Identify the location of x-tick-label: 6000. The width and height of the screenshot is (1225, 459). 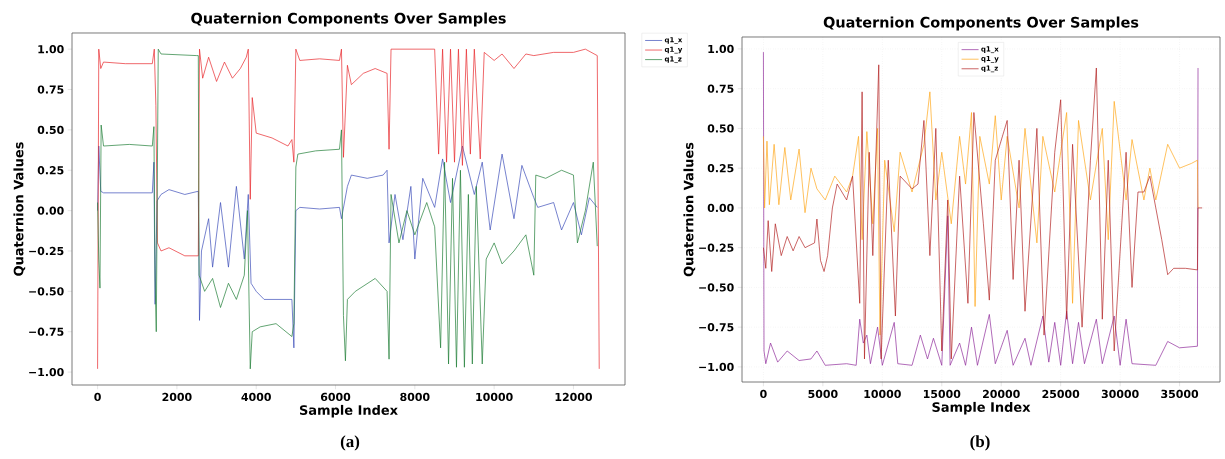
(335, 397).